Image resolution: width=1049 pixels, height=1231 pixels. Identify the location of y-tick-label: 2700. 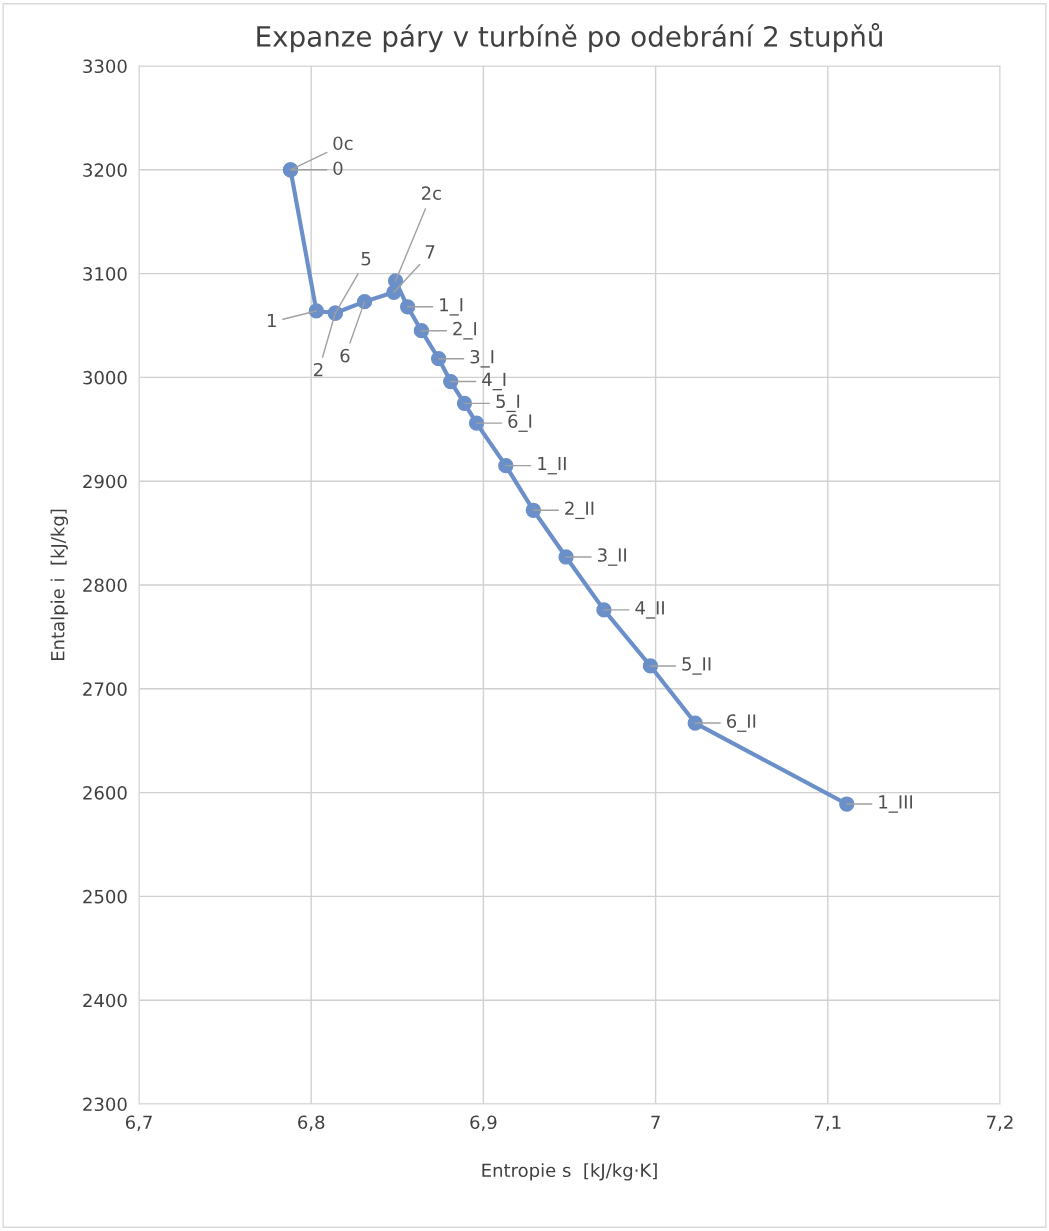
(105, 689).